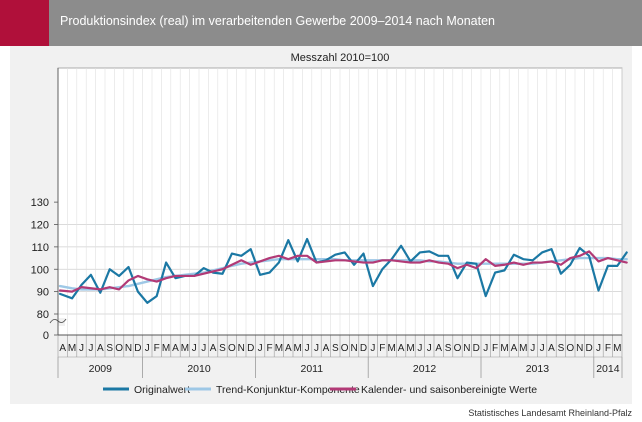  Describe the element at coordinates (43, 315) in the screenshot. I see `y-tick-label-80: 80` at that location.